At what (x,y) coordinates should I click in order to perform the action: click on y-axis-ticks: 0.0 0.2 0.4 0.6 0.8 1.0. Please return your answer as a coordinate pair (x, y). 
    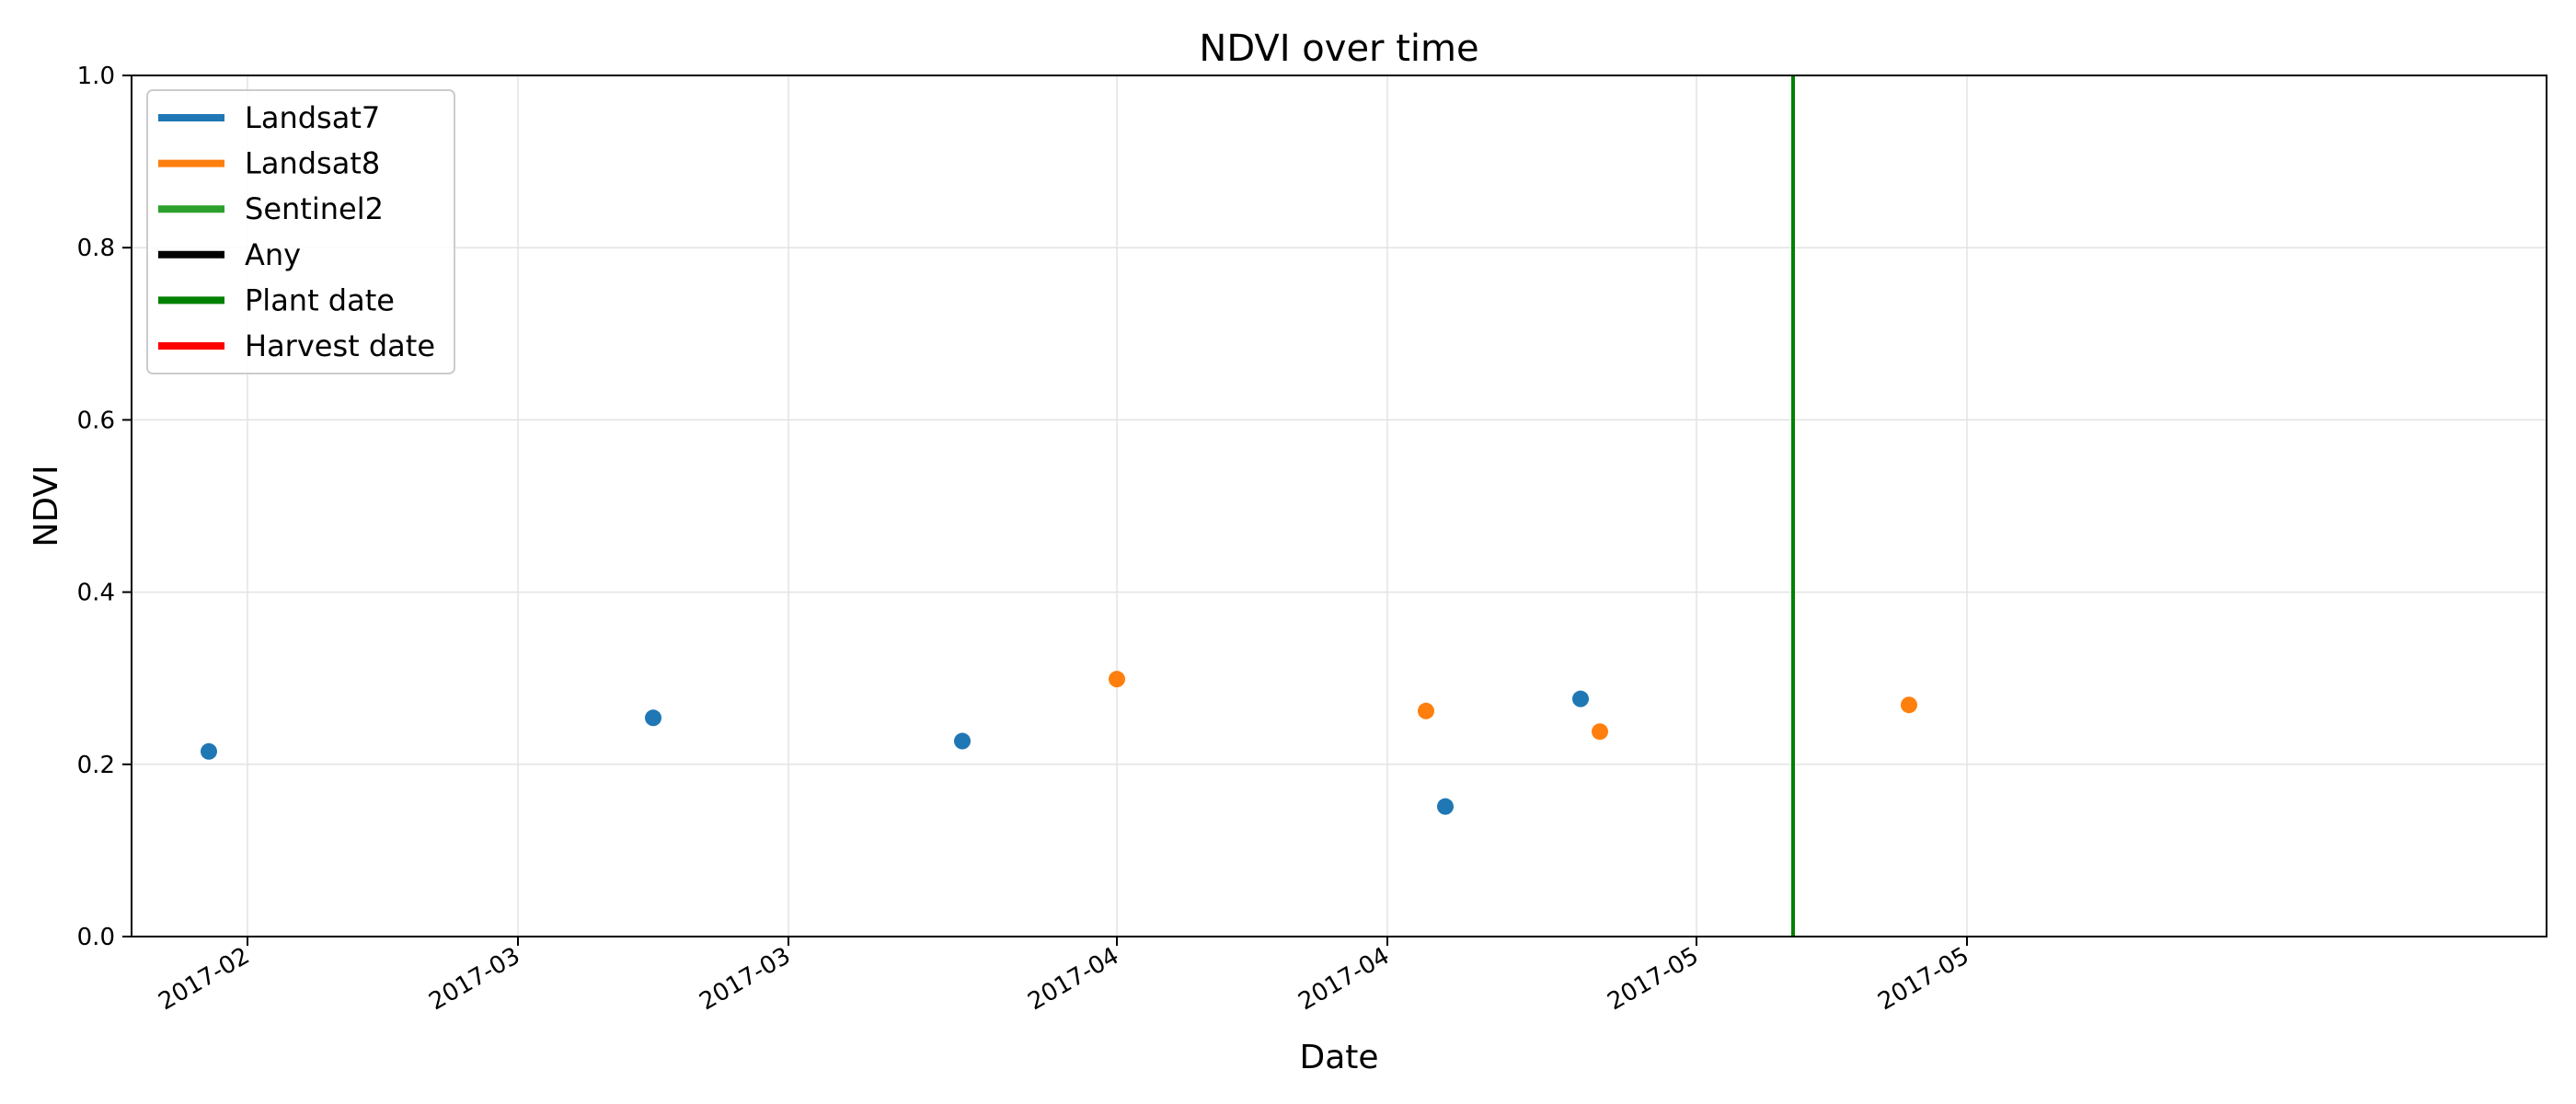
    Looking at the image, I should click on (104, 507).